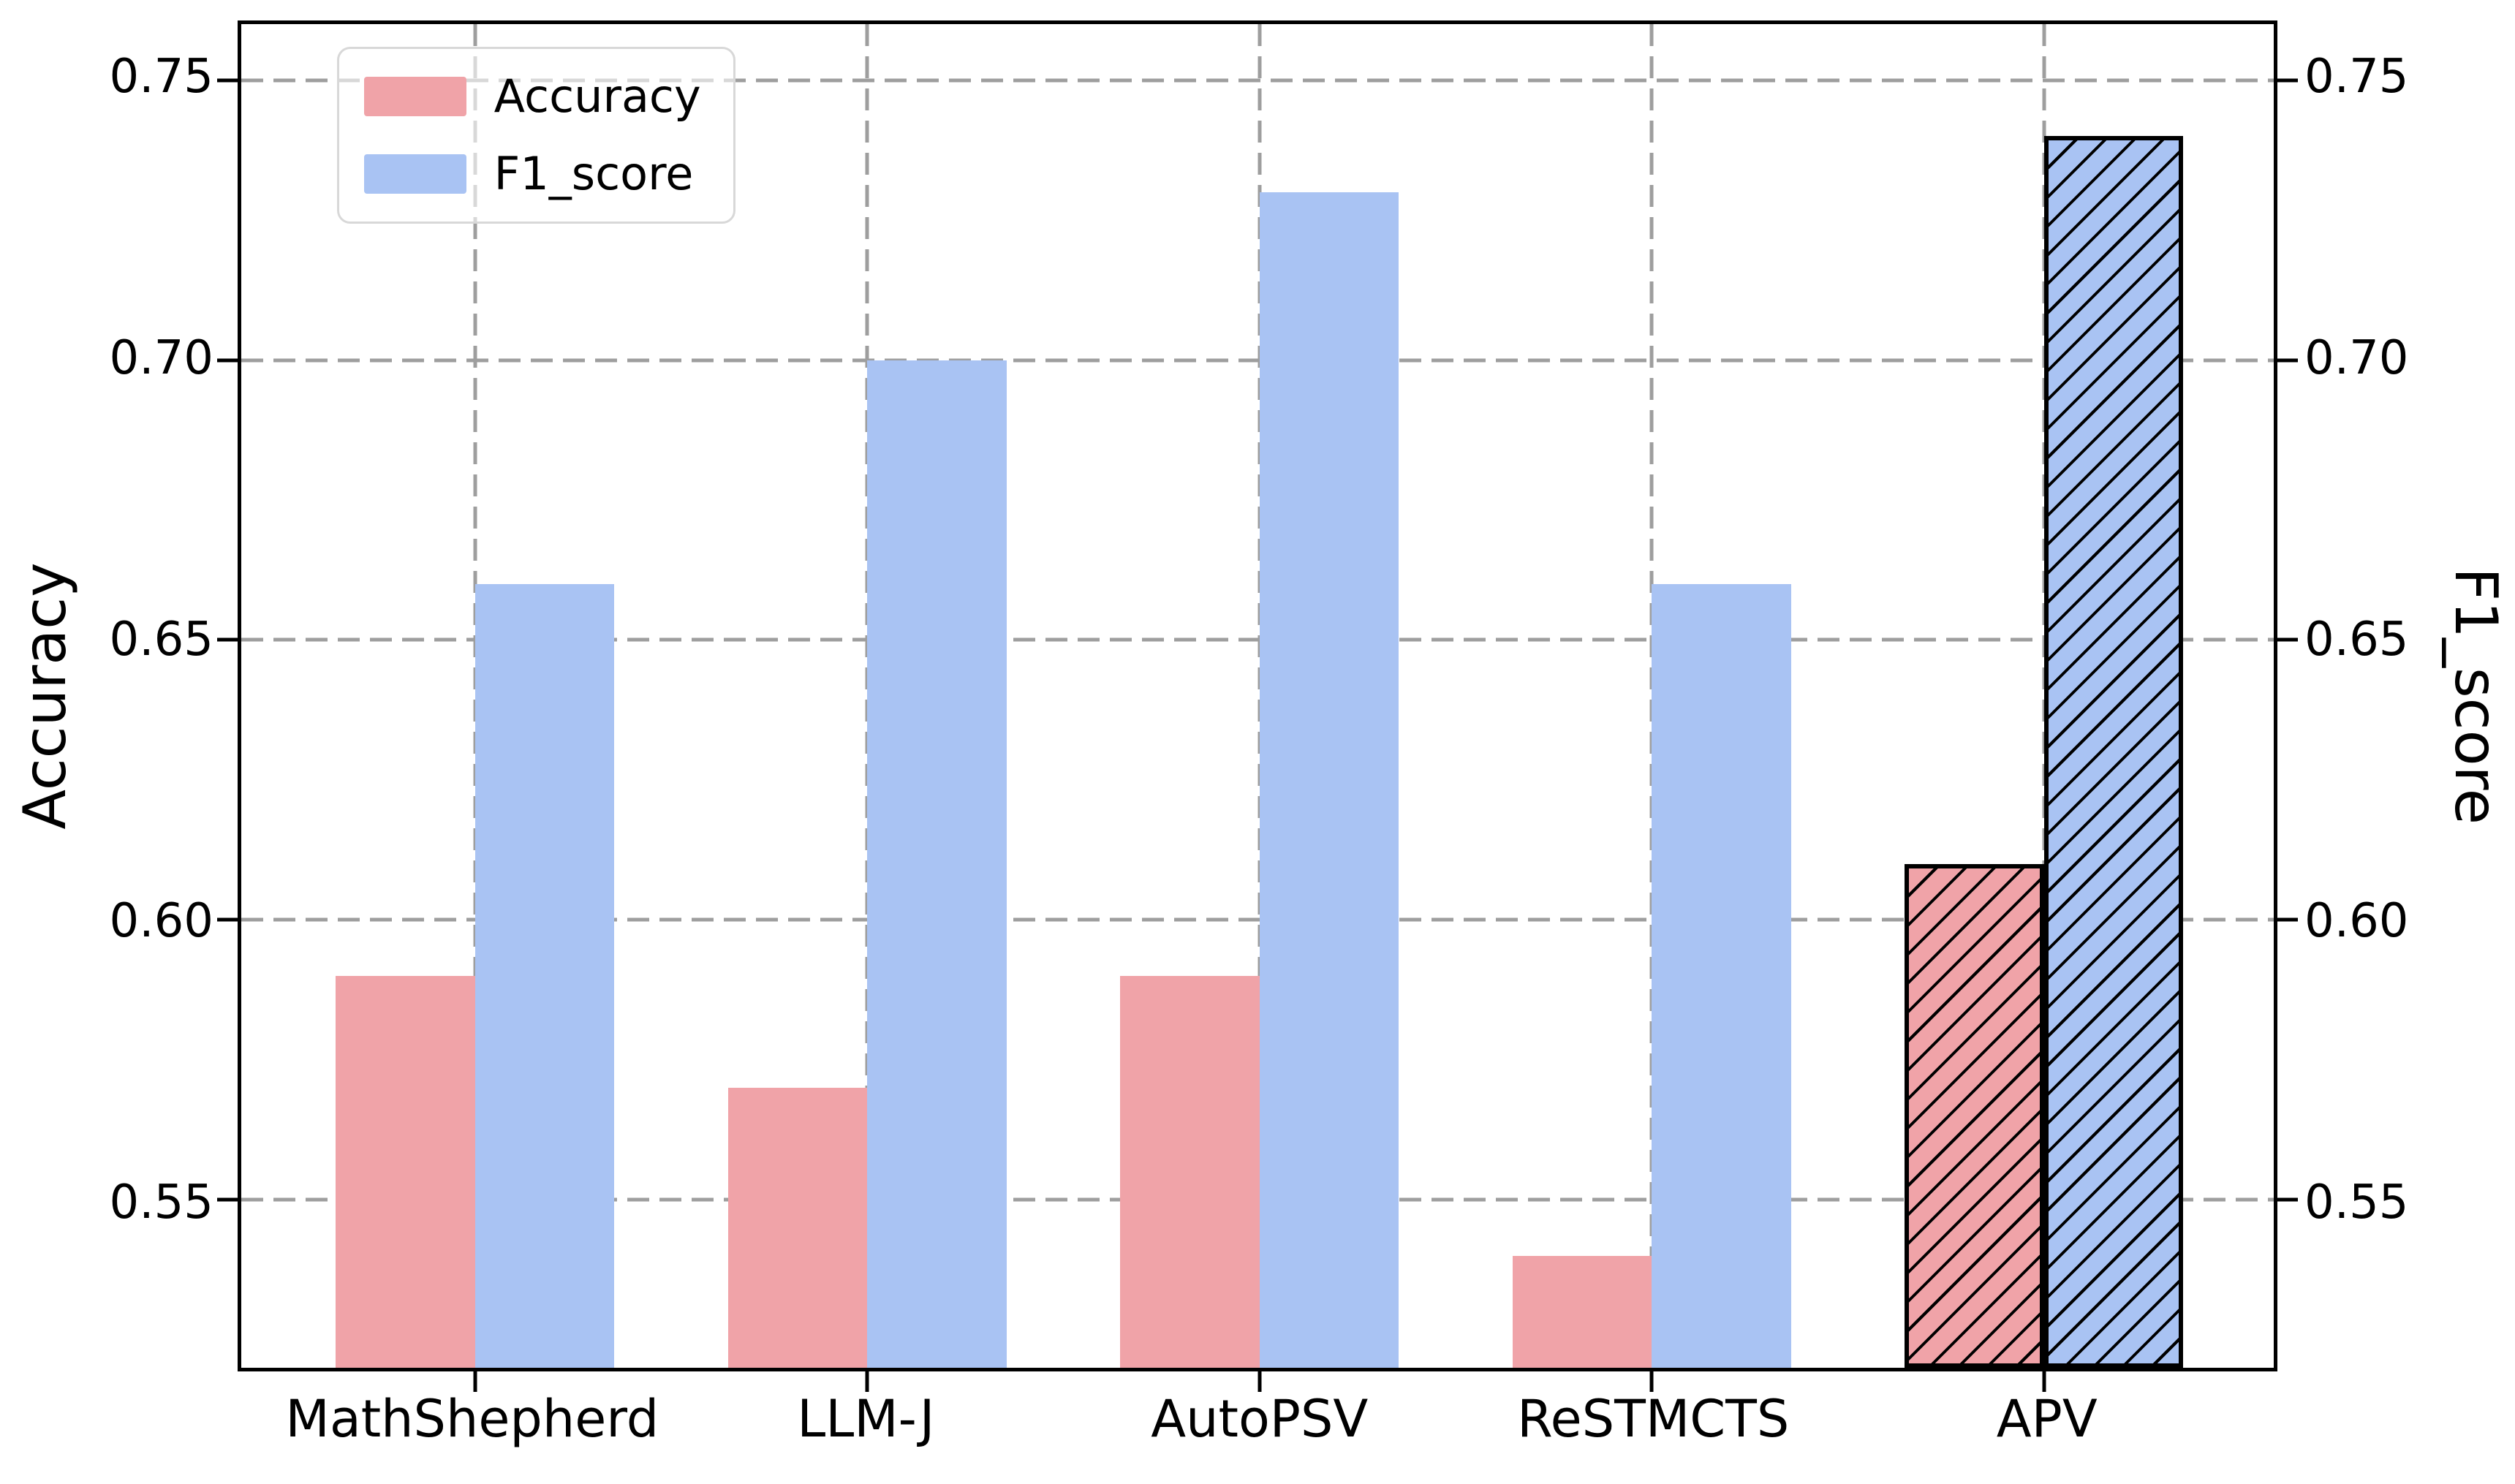 This screenshot has height=1484, width=2515. What do you see at coordinates (414, 174) in the screenshot?
I see `legend-patch-f1_score` at bounding box center [414, 174].